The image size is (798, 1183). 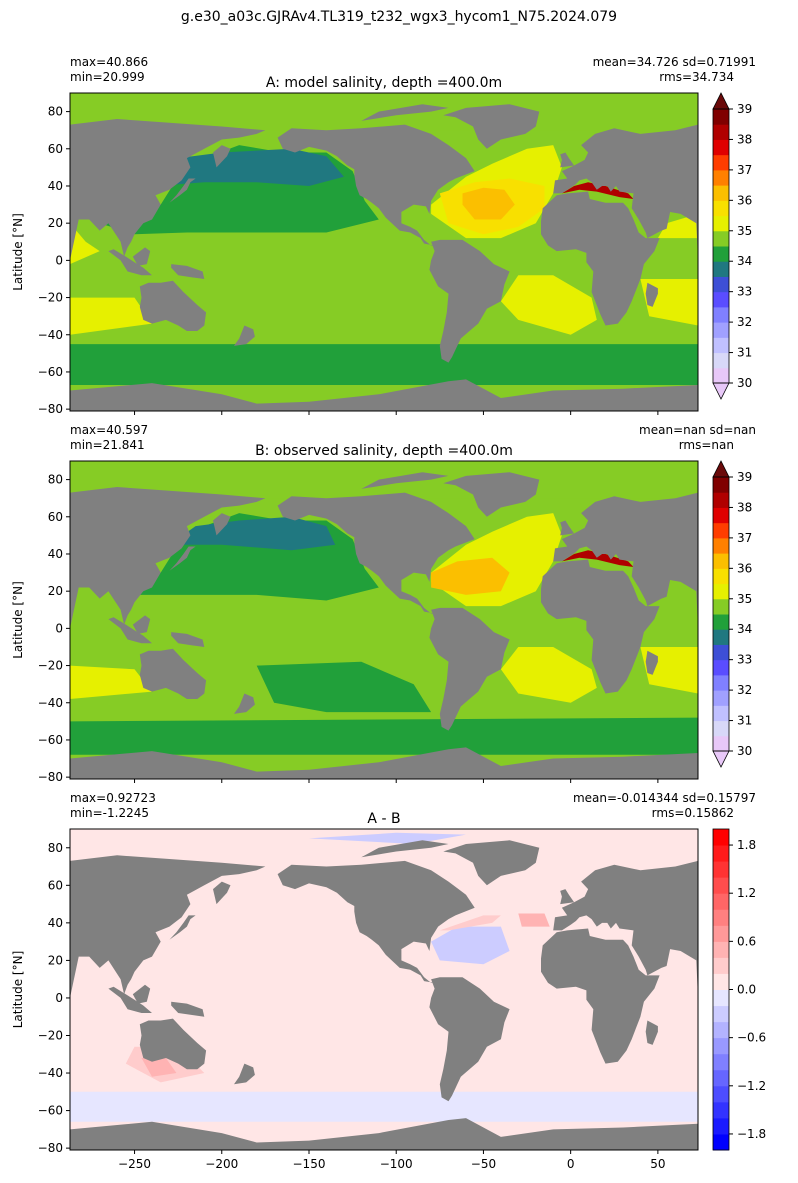 I want to click on colorbar-tick-label: 1.2, so click(x=746, y=893).